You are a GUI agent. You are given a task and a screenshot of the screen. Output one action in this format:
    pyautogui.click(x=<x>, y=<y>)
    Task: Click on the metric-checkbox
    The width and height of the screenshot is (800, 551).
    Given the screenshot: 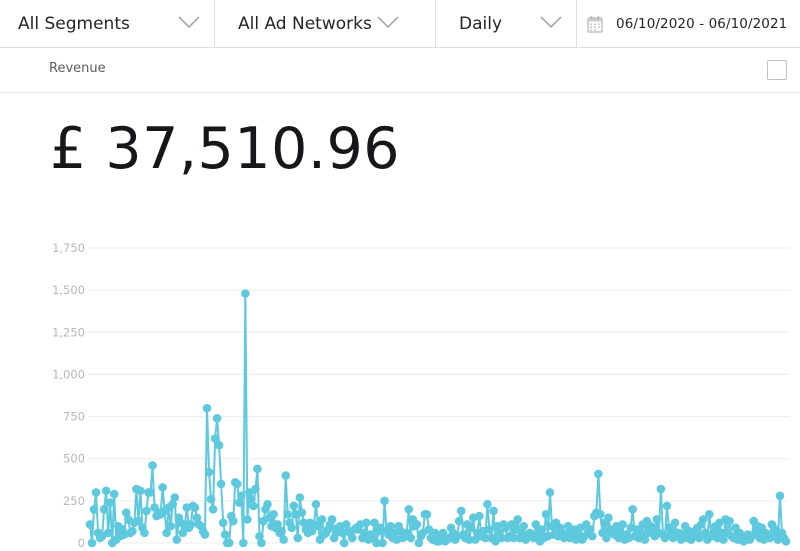 What is the action you would take?
    pyautogui.click(x=777, y=70)
    